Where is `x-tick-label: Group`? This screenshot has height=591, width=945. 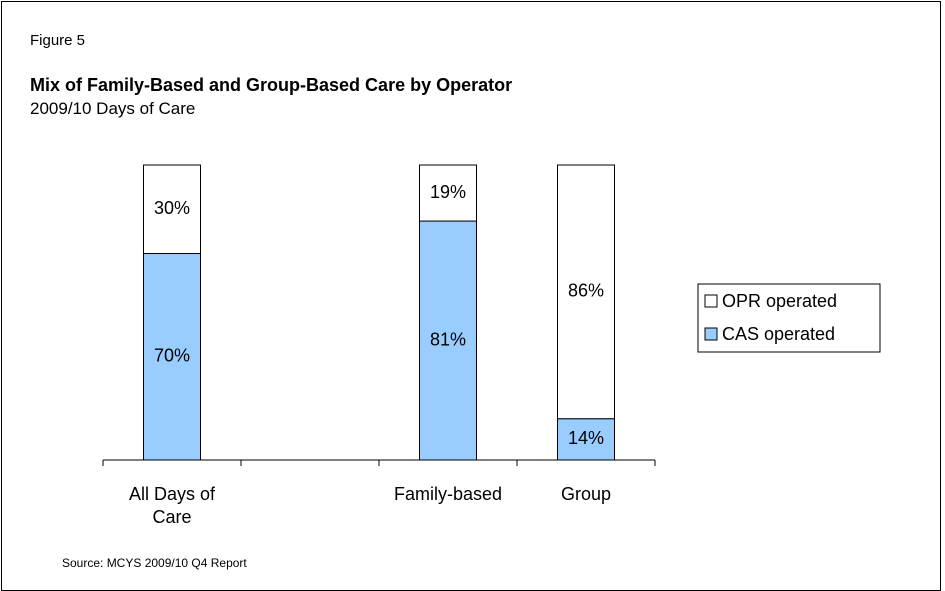 x-tick-label: Group is located at coordinates (586, 494).